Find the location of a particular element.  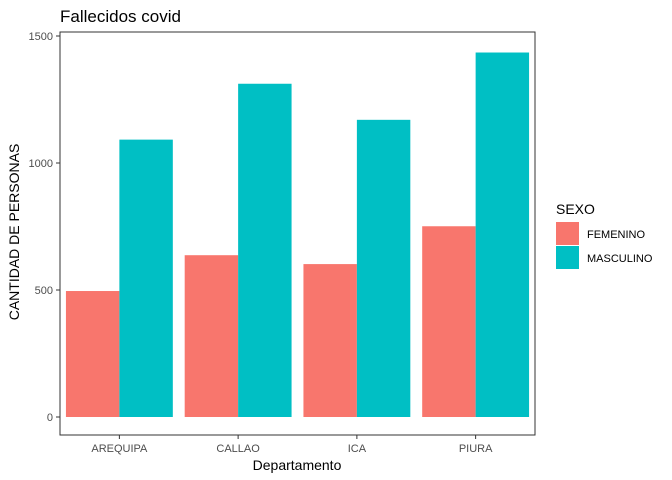

y-tick-label-0: 0 is located at coordinates (50, 418).